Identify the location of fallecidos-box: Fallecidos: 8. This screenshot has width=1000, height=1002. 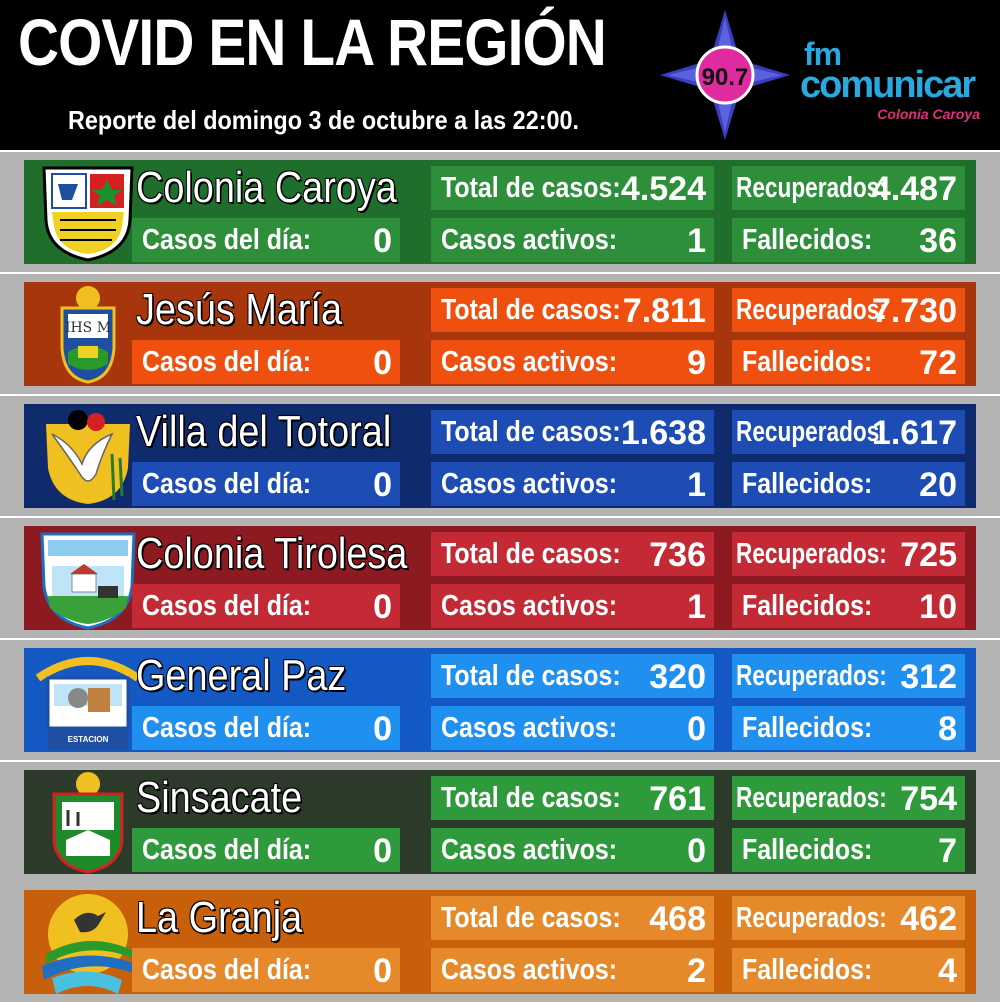
(848, 728).